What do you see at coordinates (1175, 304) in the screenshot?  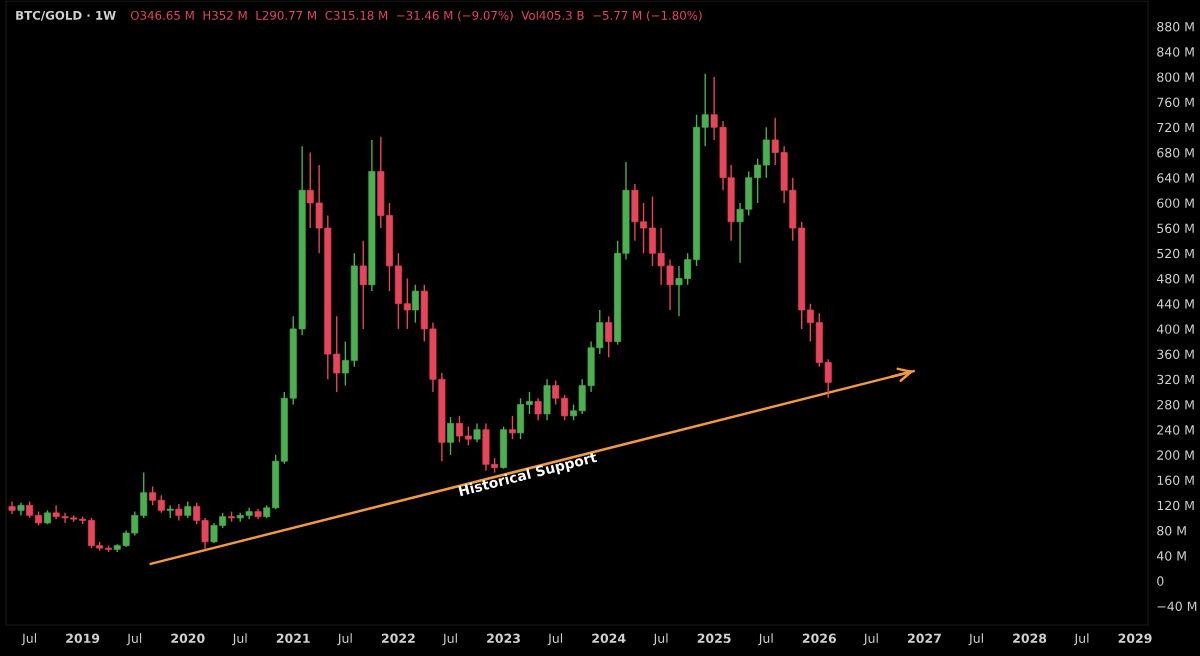 I see `y-tick-label: 440 M` at bounding box center [1175, 304].